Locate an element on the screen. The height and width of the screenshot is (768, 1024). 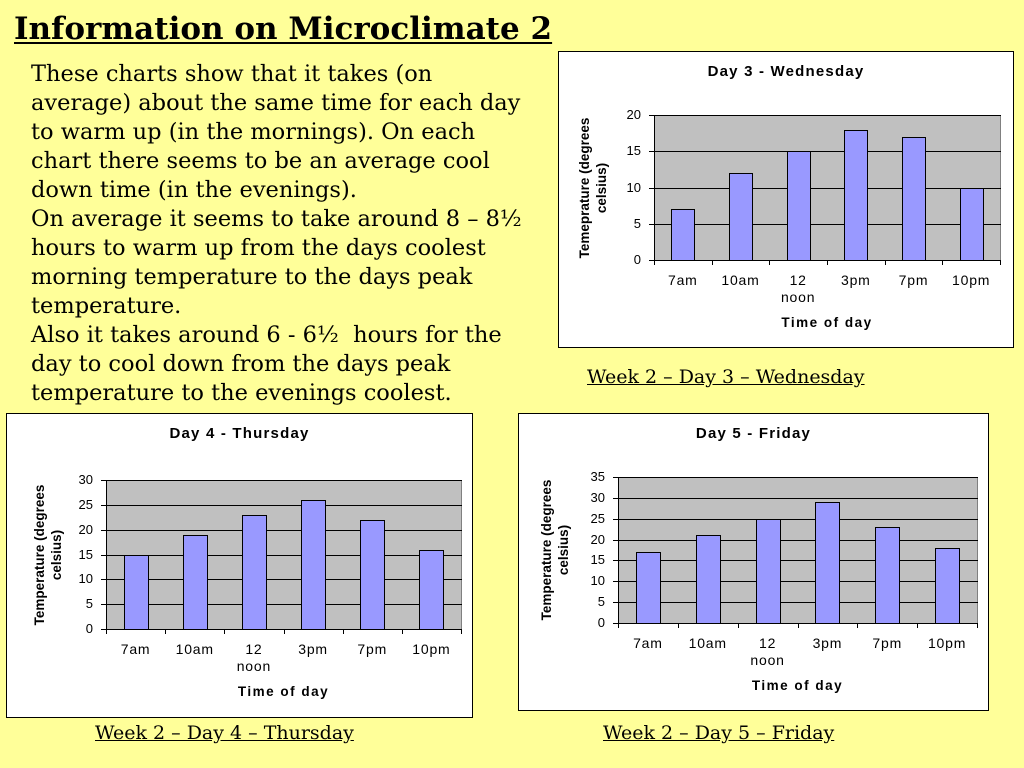
body-text-line: temperature to the evenings coolest. is located at coordinates (241, 393).